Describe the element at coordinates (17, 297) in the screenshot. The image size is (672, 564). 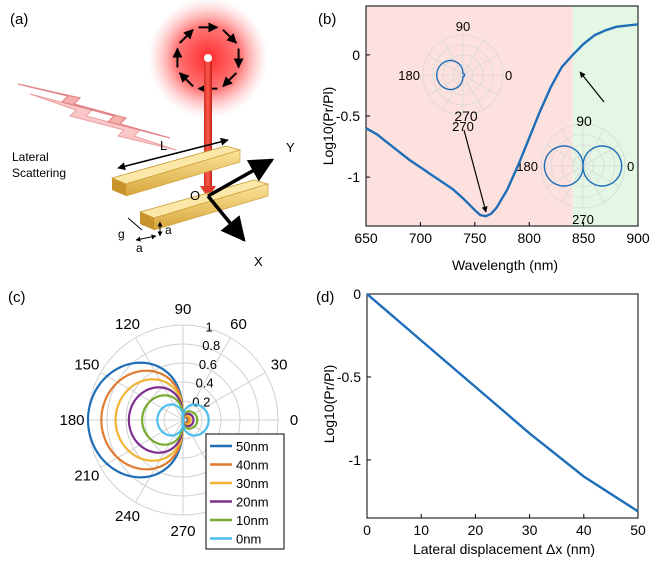
I see `panel-label-c: (c)` at that location.